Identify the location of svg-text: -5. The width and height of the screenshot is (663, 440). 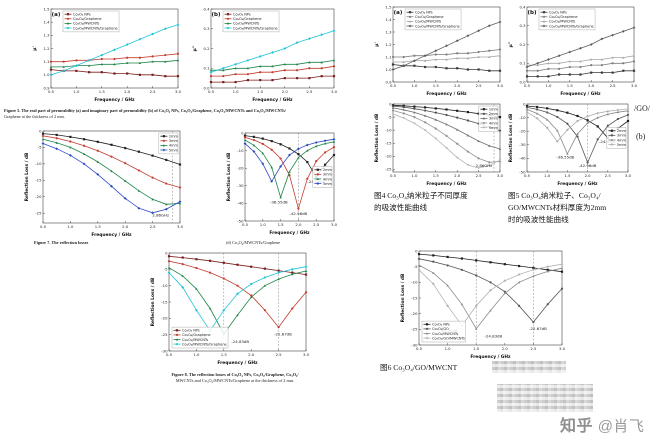
(416, 266).